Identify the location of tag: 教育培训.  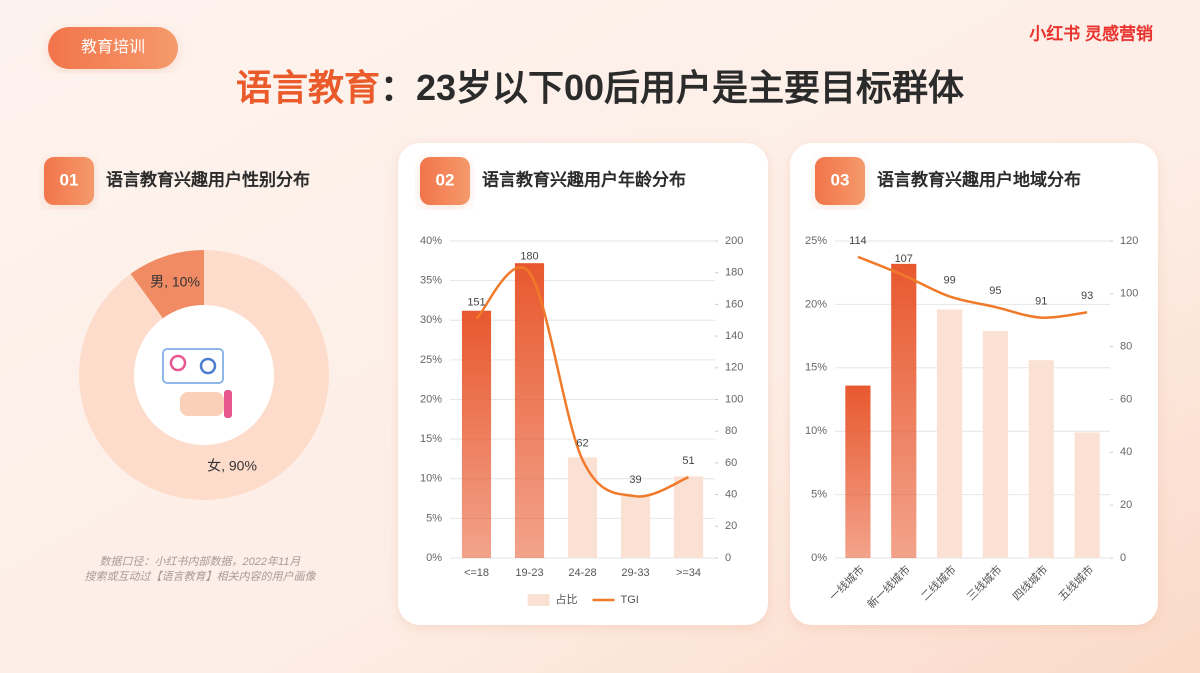
(113, 47).